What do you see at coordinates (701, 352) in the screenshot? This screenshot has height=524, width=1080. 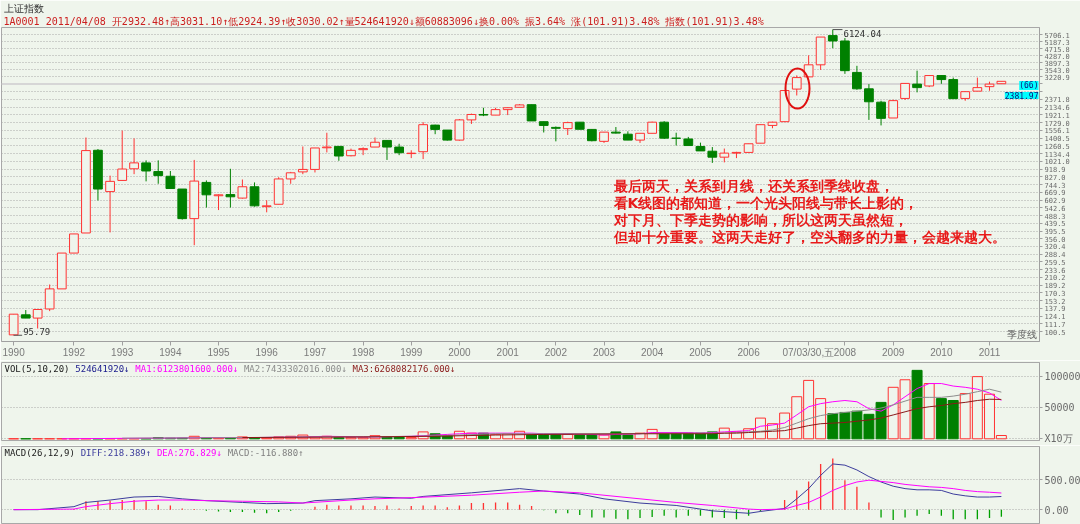 I see `x-tick-label: 2005` at bounding box center [701, 352].